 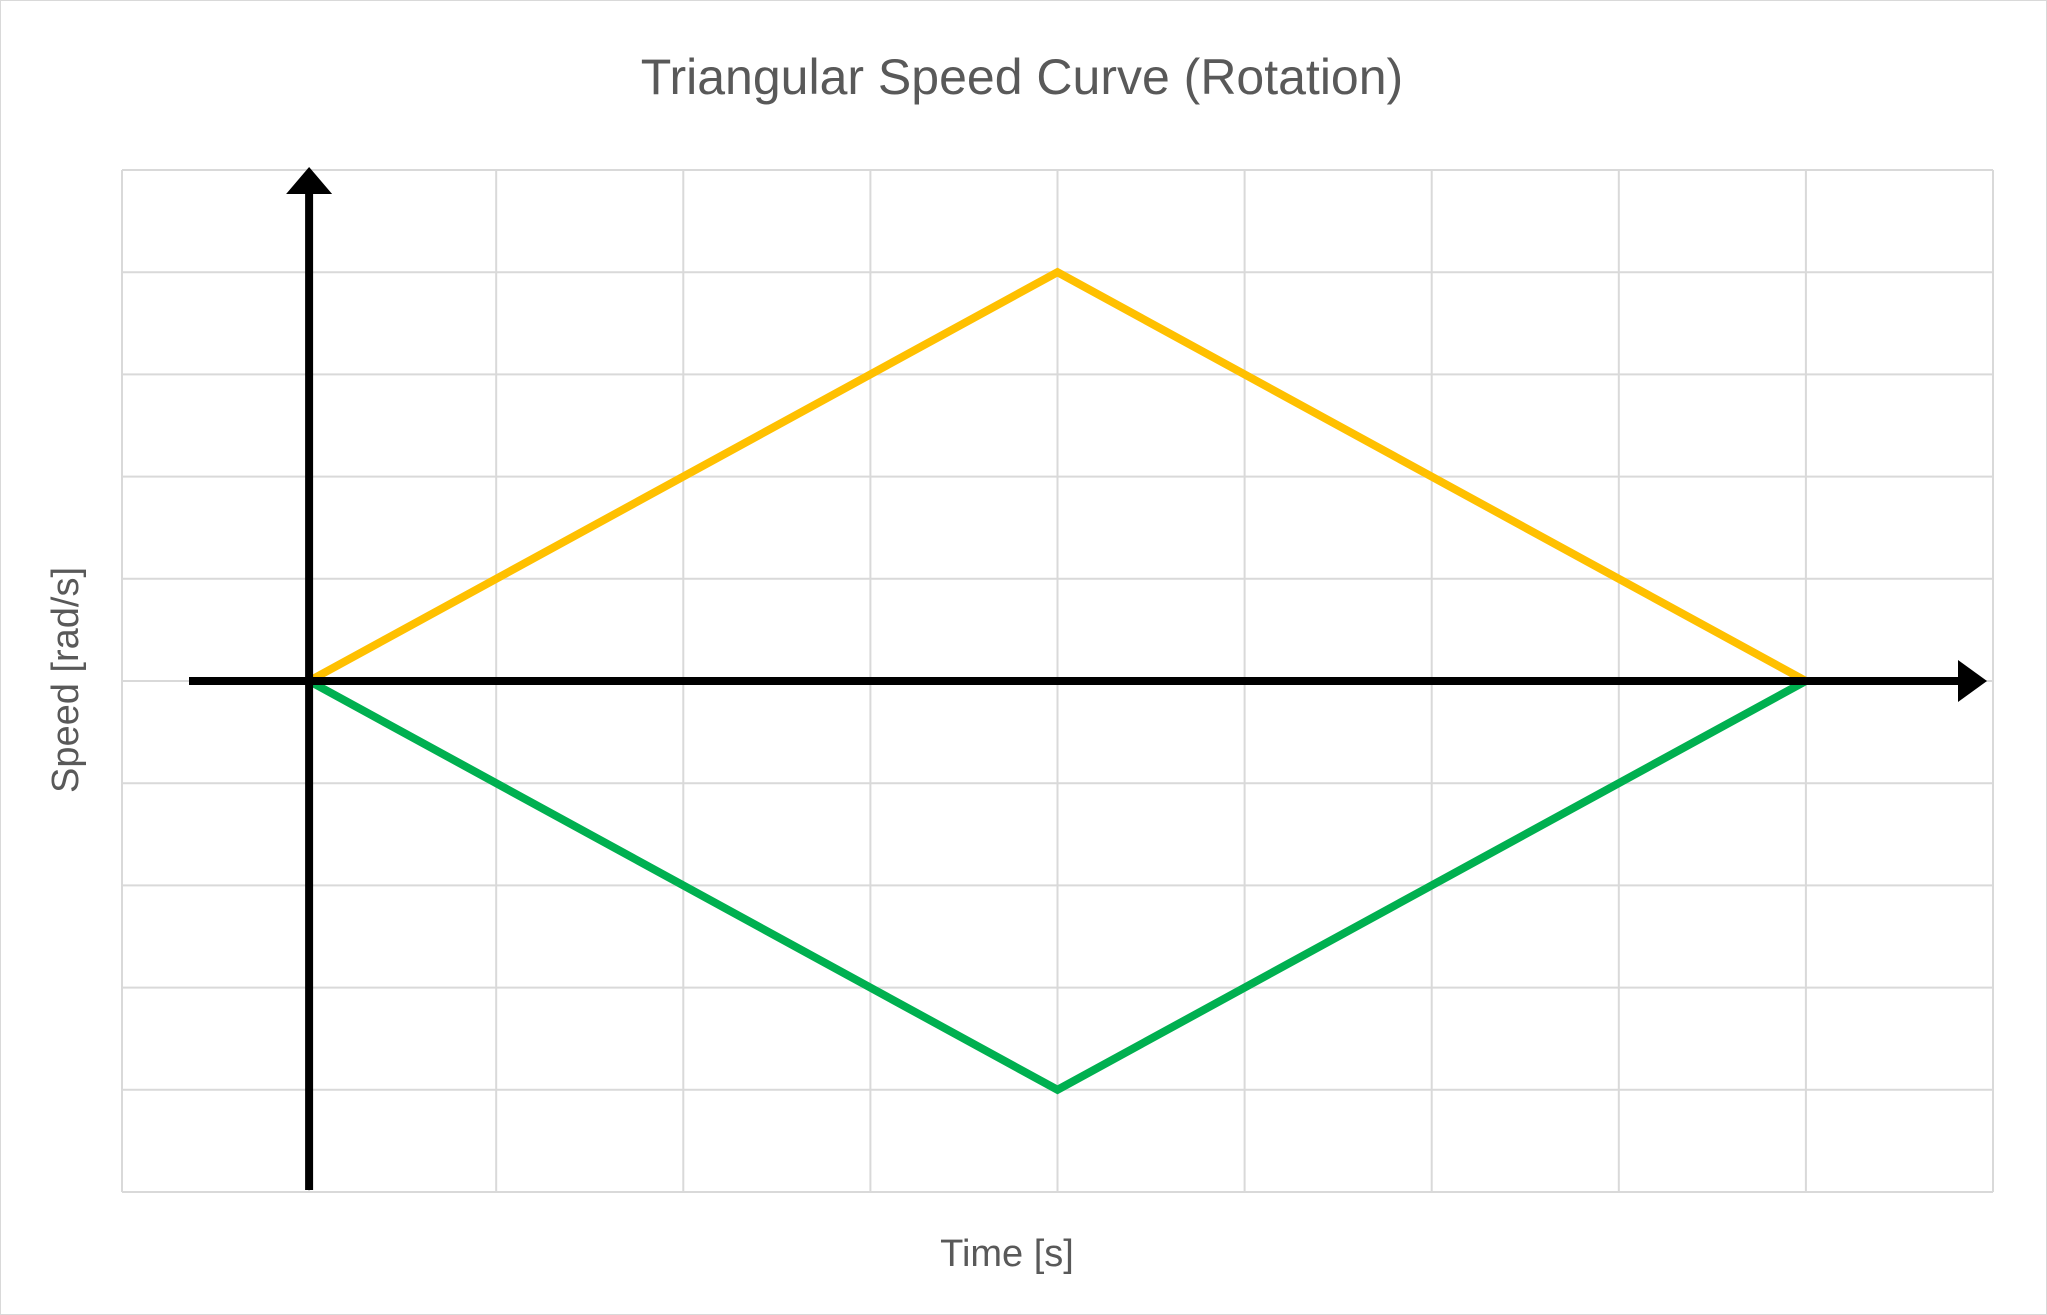 I want to click on x-axis-label: Time [s], so click(x=1007, y=1254).